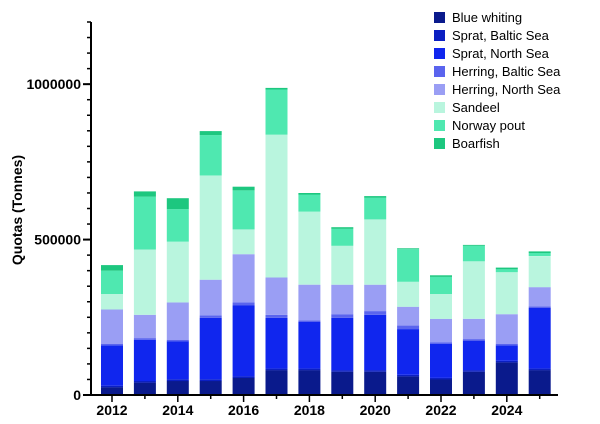 The height and width of the screenshot is (424, 600). Describe the element at coordinates (375, 410) in the screenshot. I see `x-tick-label: 2020` at that location.